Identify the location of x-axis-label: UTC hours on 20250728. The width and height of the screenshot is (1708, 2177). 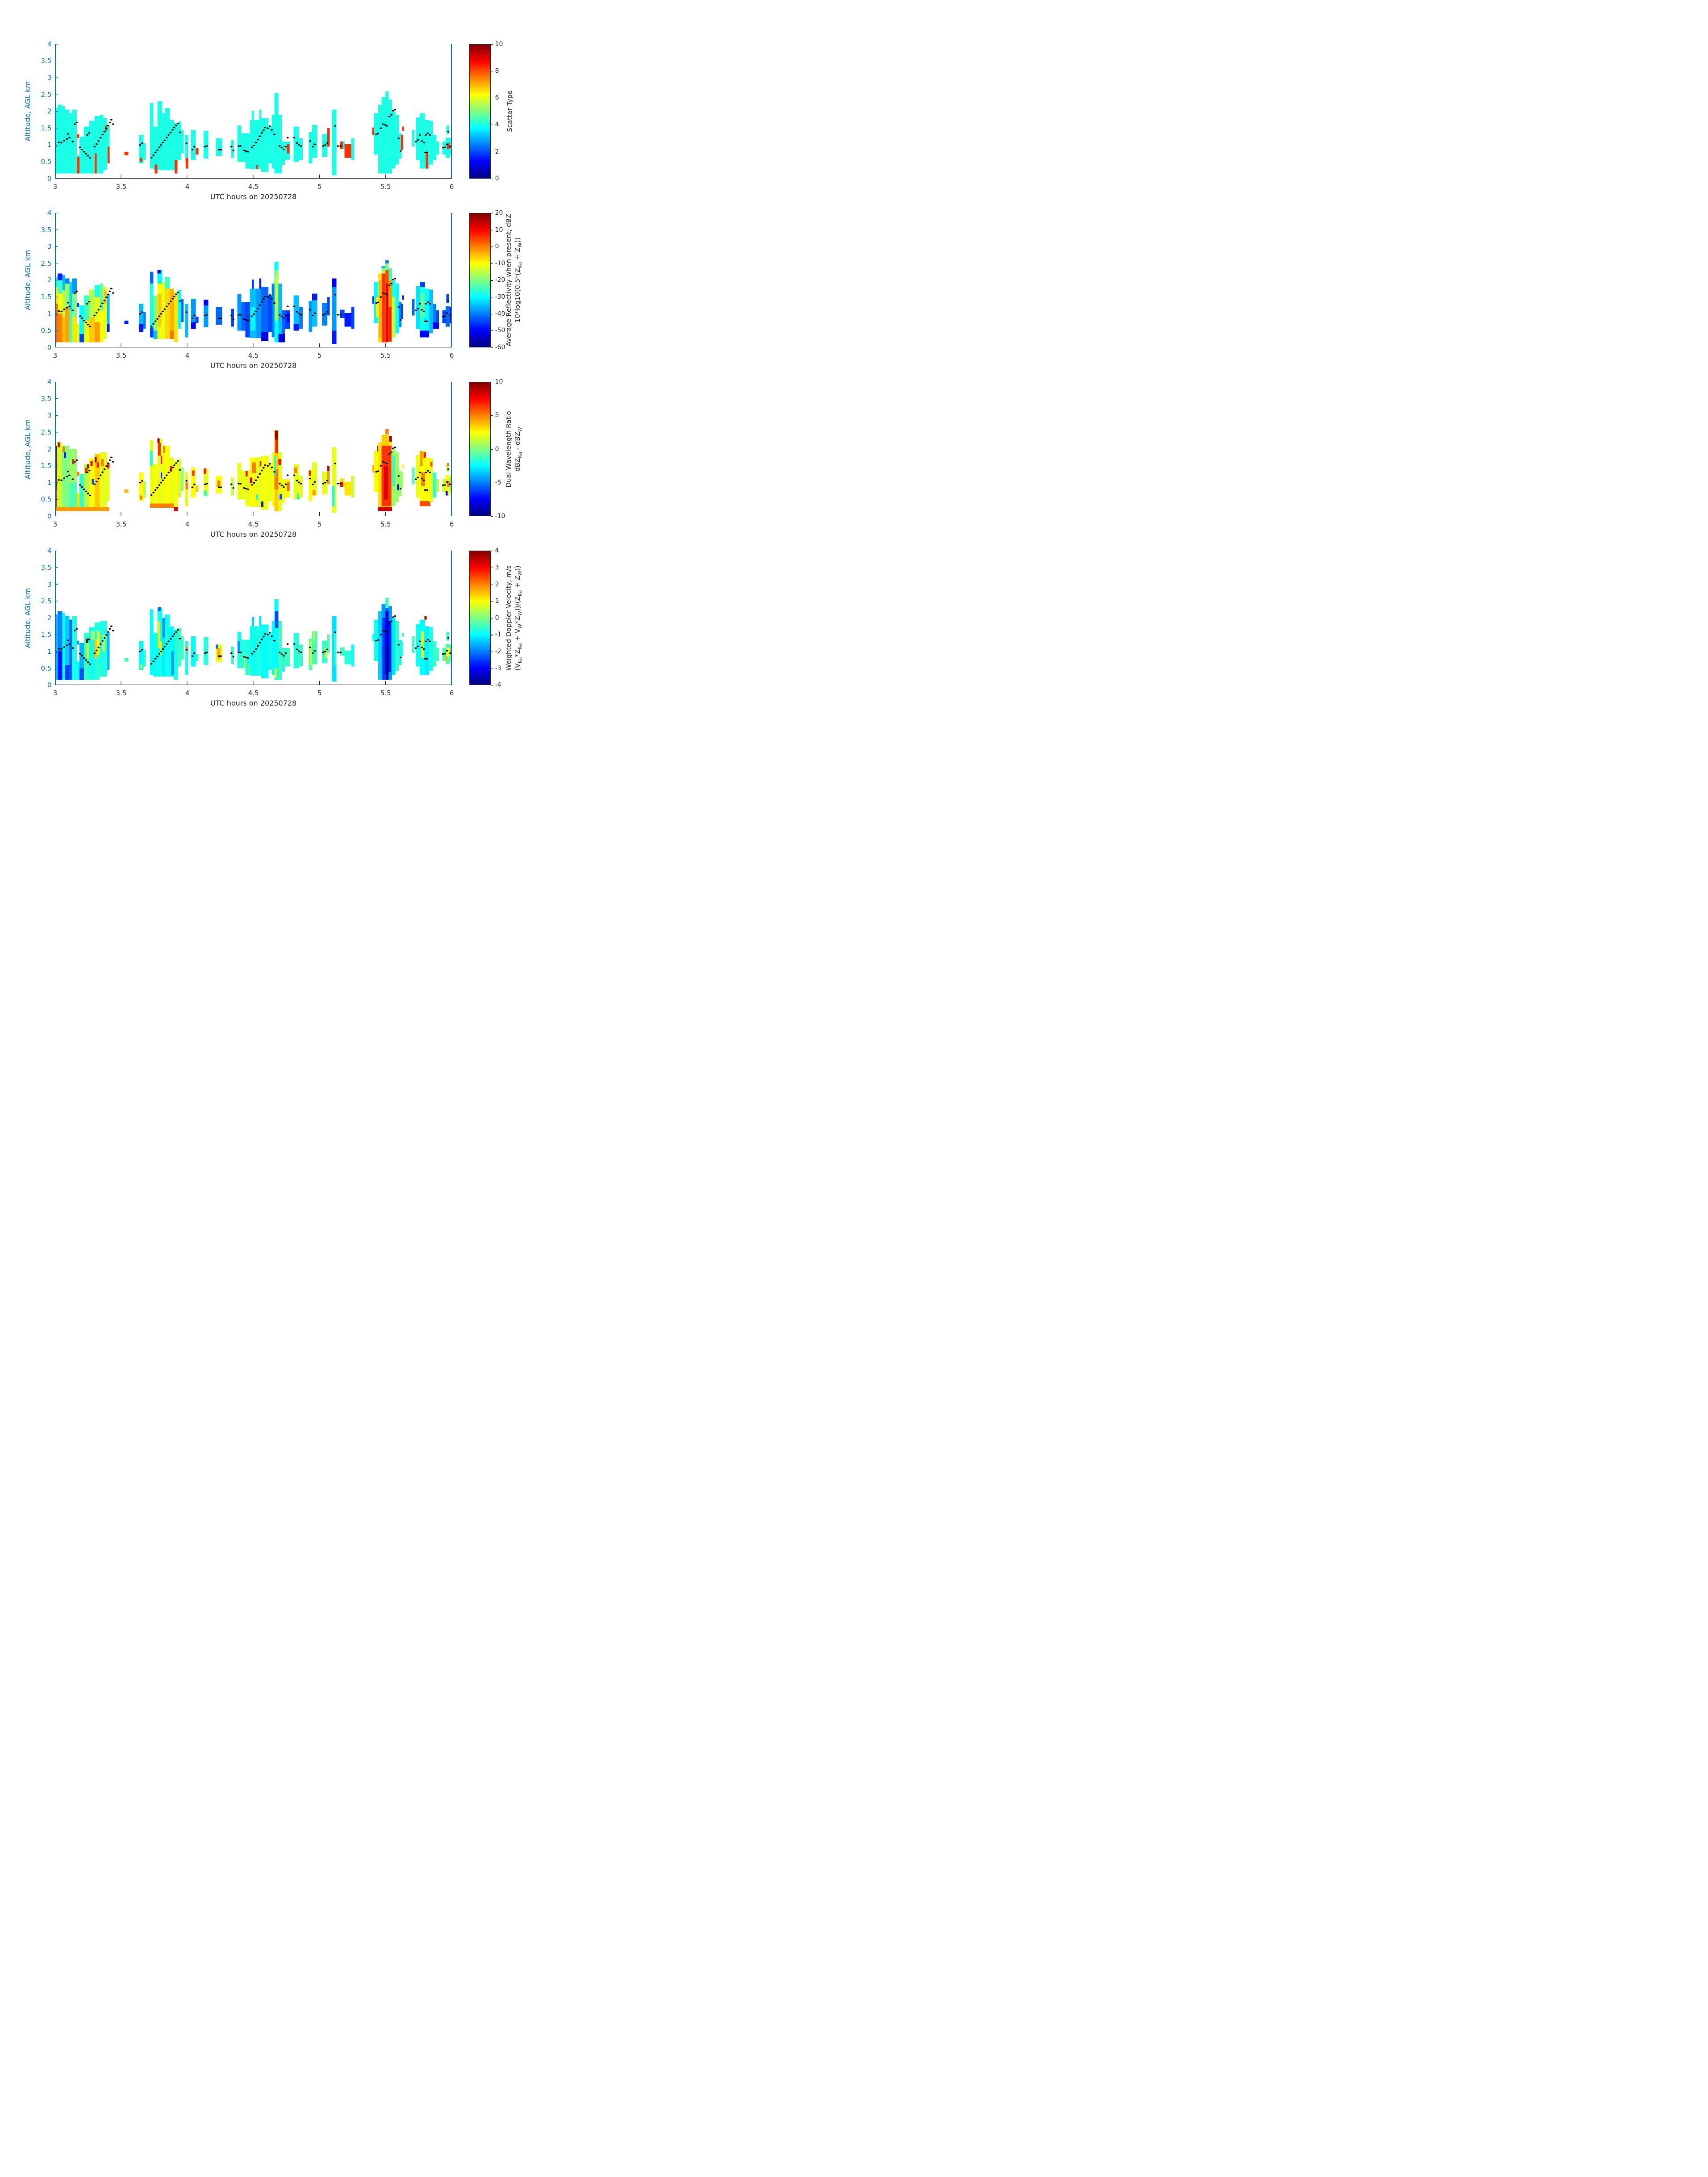
(253, 196).